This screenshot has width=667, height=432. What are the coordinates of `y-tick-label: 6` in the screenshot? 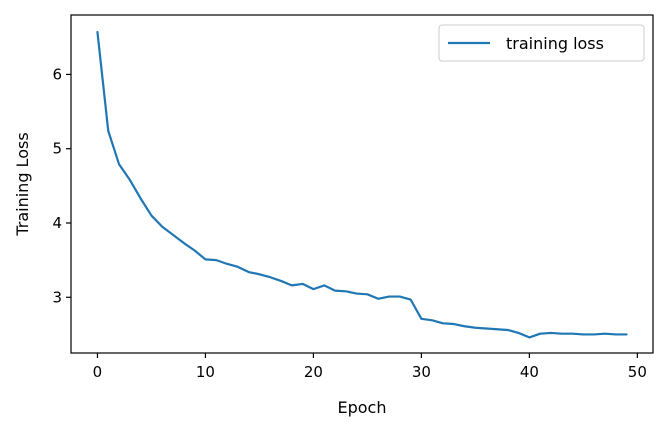 It's located at (57, 74).